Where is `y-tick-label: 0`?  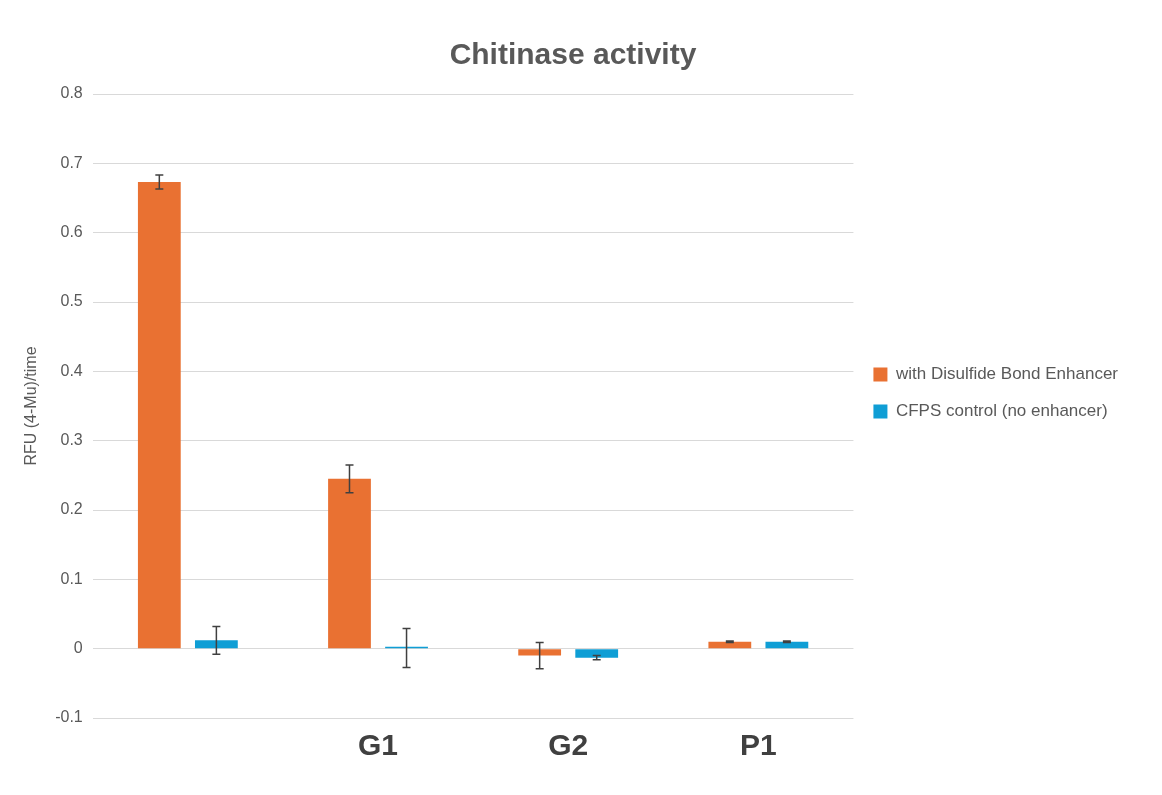
y-tick-label: 0 is located at coordinates (78, 648).